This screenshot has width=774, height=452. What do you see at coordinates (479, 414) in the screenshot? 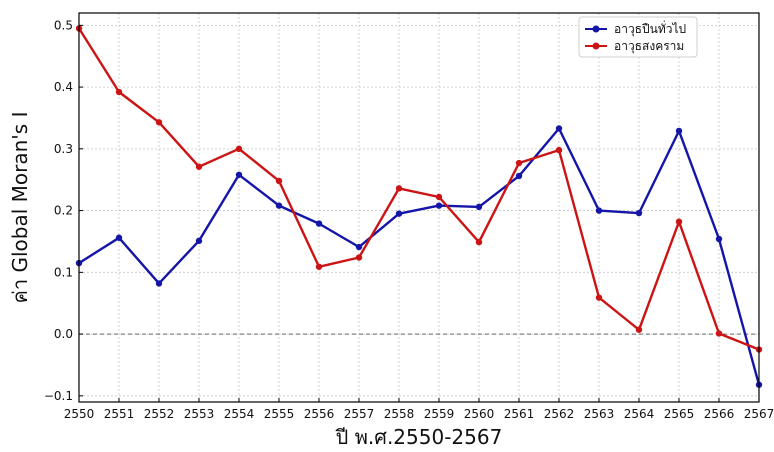
I see `x-tick-label: 2560` at bounding box center [479, 414].